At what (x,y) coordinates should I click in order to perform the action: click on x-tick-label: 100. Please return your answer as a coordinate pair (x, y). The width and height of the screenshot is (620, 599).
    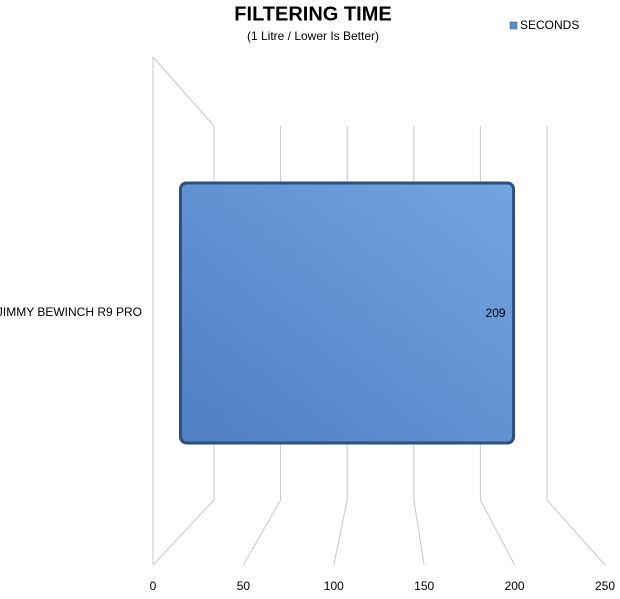
    Looking at the image, I should click on (334, 586).